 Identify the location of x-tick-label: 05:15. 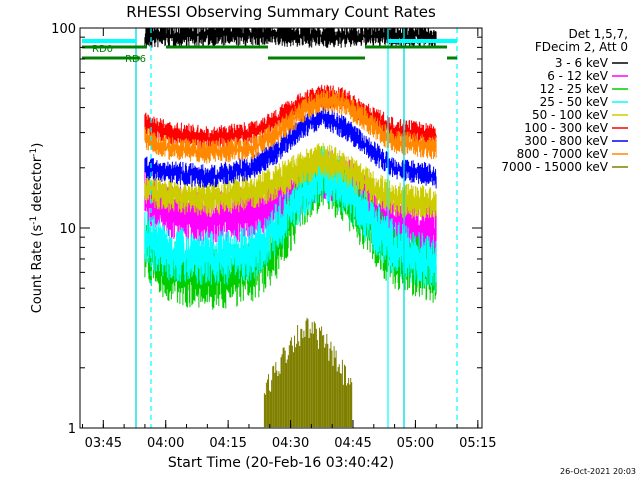
(477, 443).